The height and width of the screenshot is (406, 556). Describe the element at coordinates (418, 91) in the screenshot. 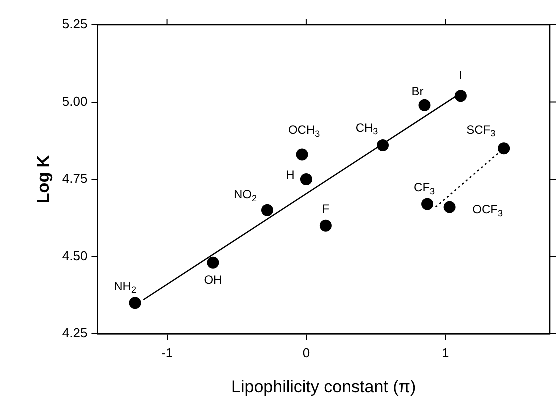

I see `annotation: Br` at that location.